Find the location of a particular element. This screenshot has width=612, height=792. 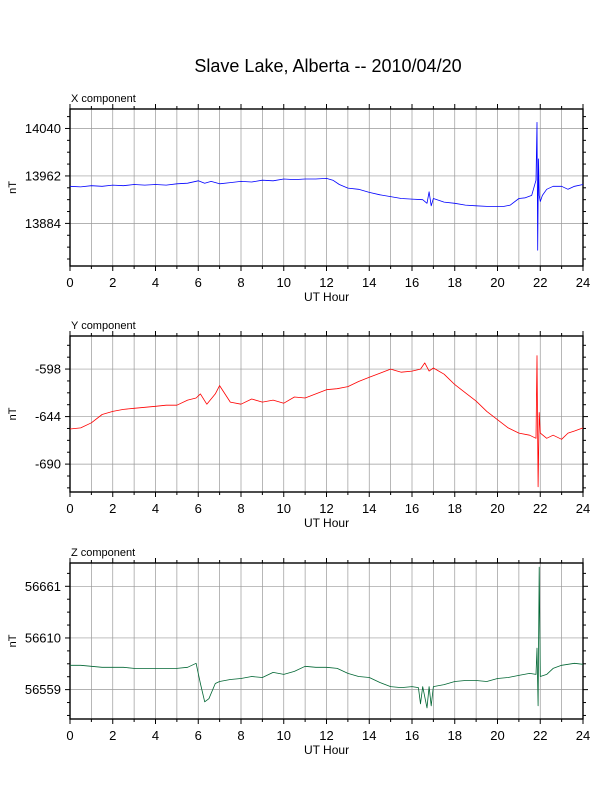

z-x-axis-title: UT Hour is located at coordinates (326, 750).